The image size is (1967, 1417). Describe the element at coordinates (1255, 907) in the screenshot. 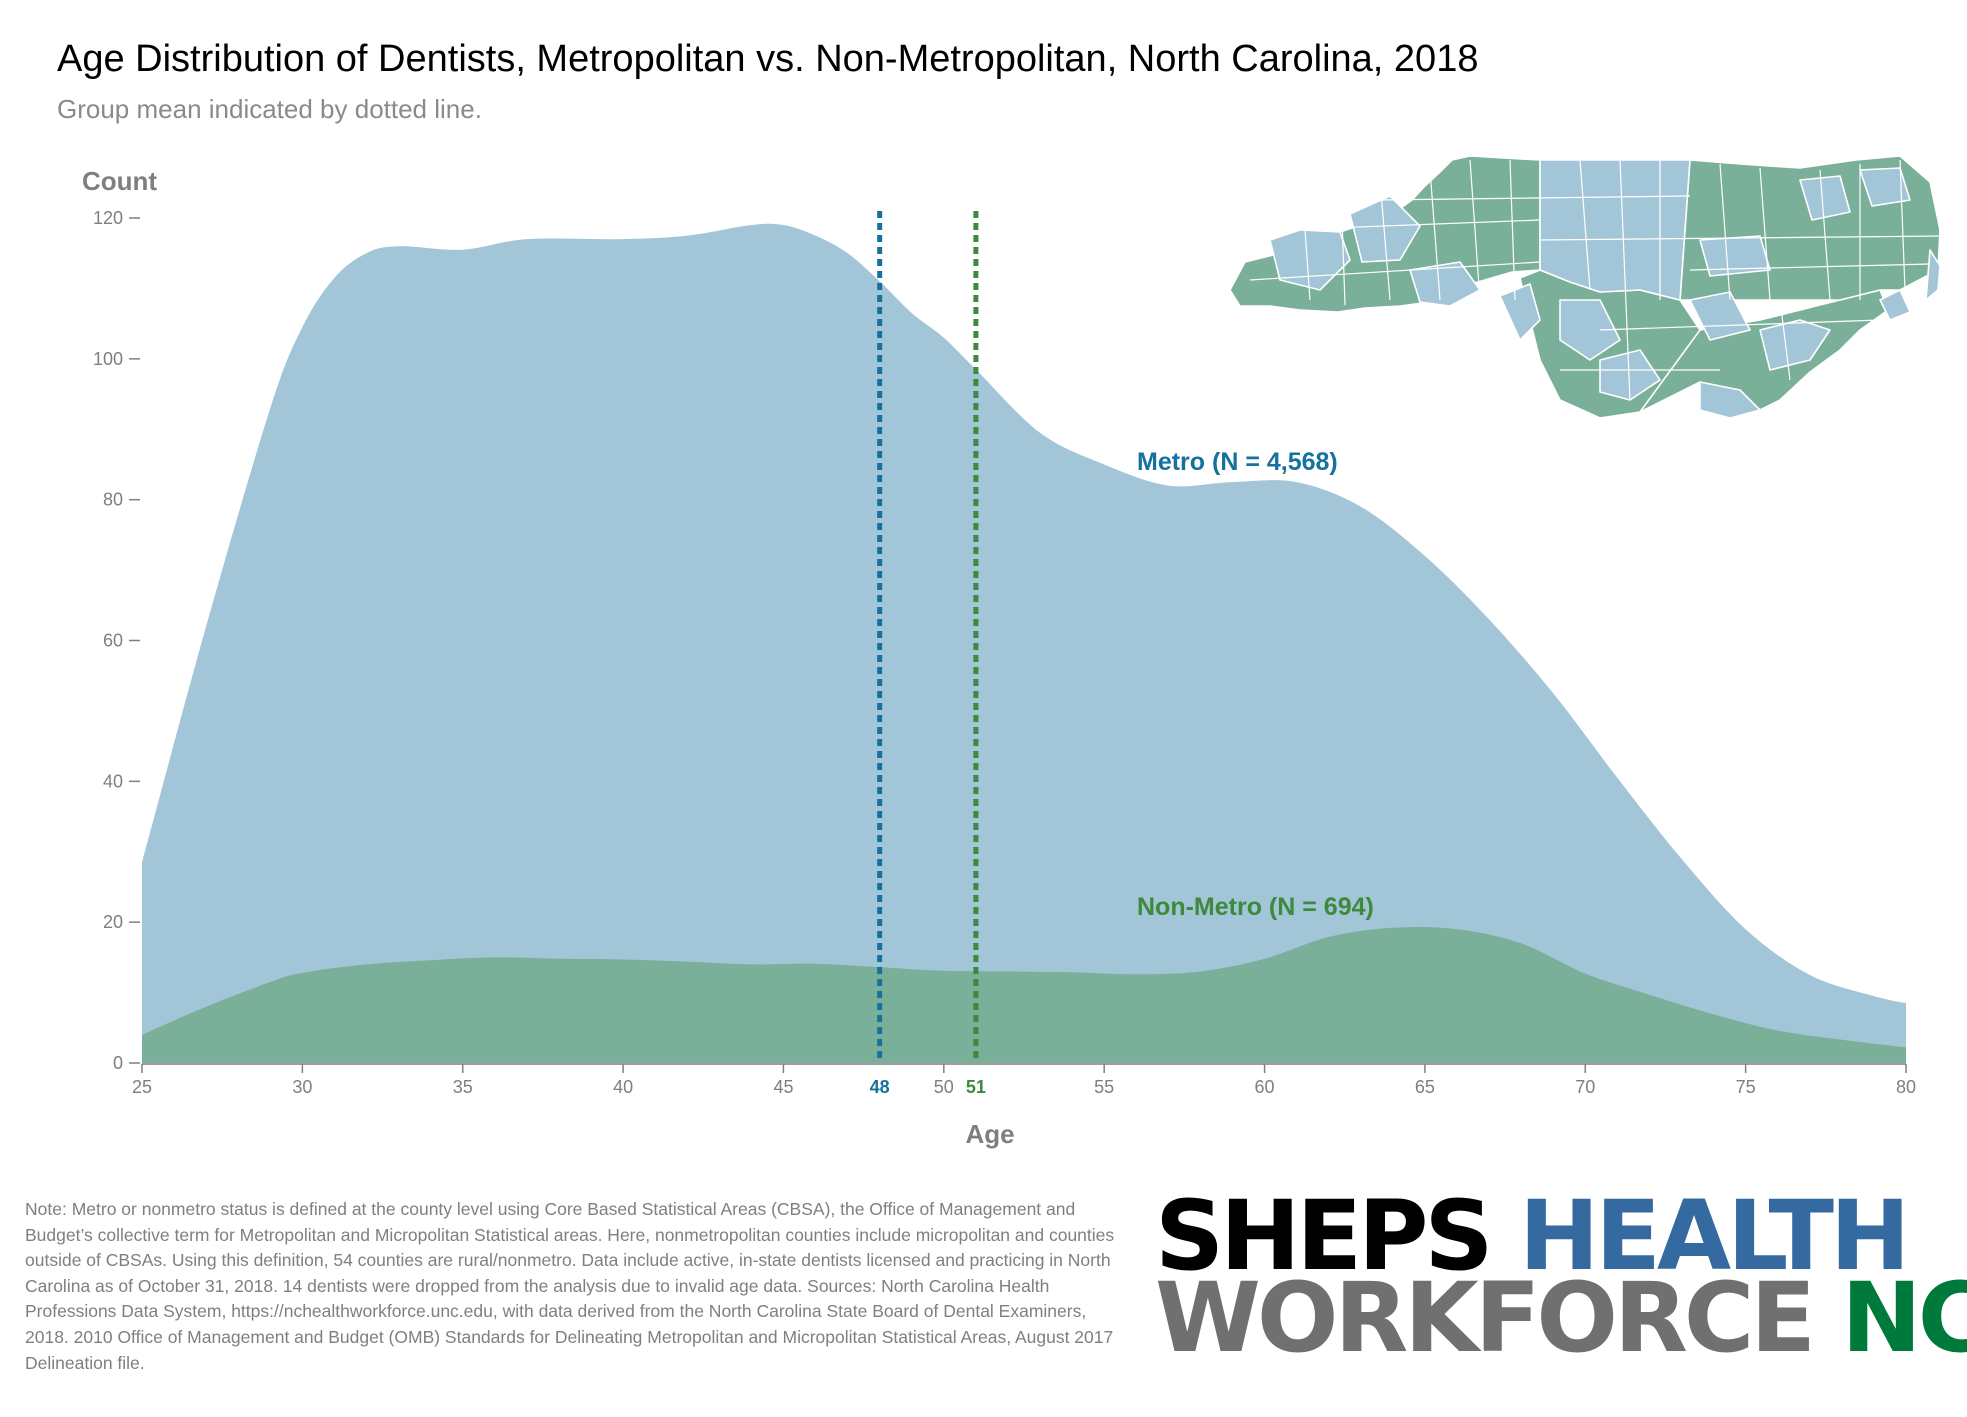

I see `nonmetro-series-label: Non-Metro (N = 694)` at that location.